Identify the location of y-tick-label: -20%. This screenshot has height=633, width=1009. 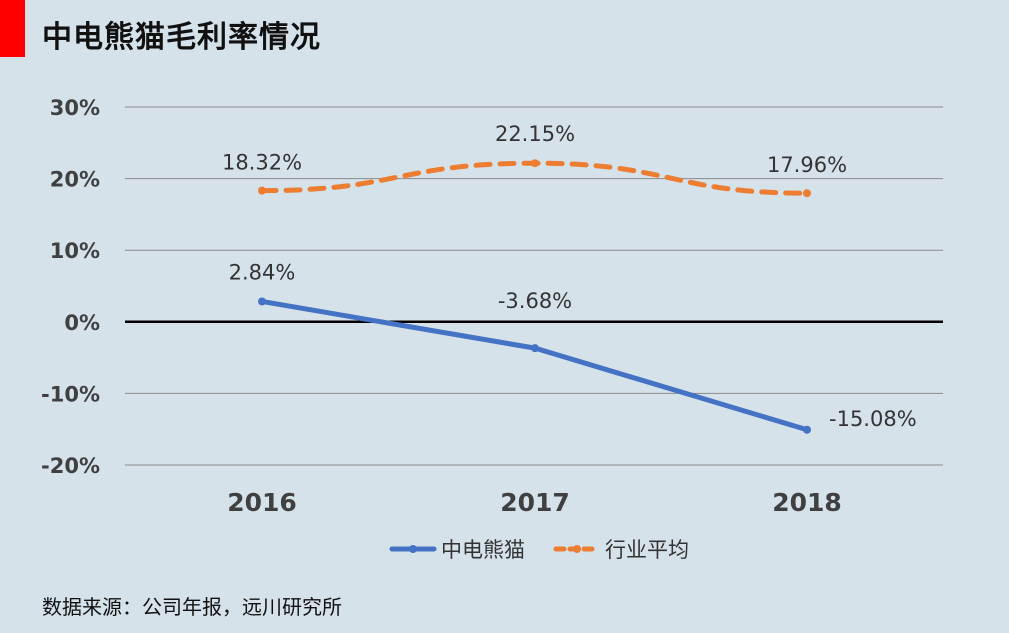
(70, 466).